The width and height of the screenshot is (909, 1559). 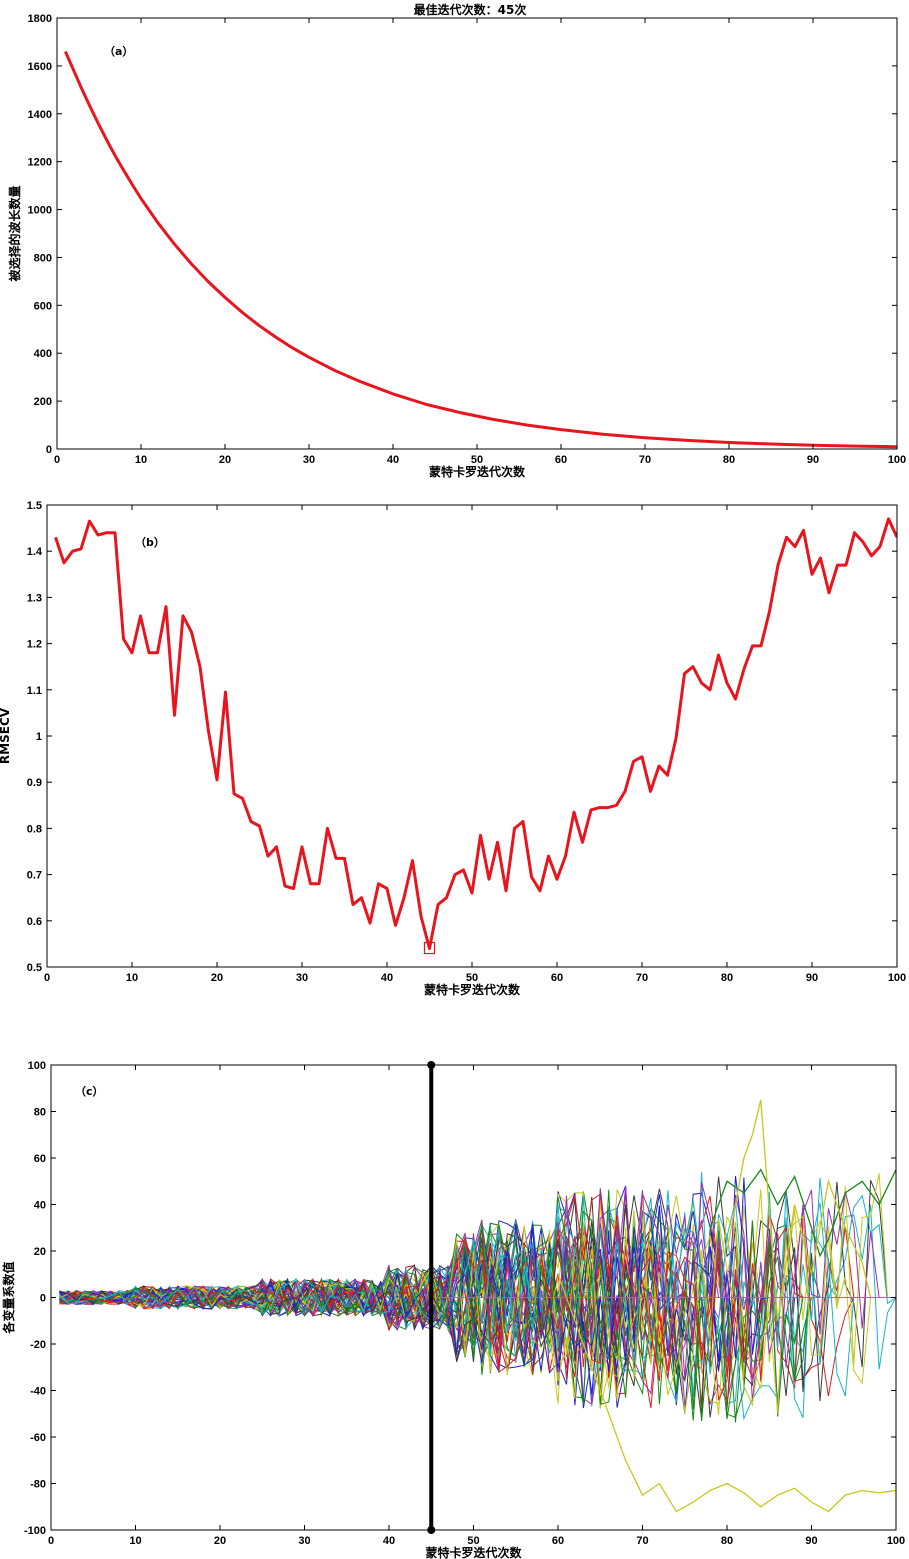 What do you see at coordinates (40, 19) in the screenshot?
I see `y-tick-label: 1800` at bounding box center [40, 19].